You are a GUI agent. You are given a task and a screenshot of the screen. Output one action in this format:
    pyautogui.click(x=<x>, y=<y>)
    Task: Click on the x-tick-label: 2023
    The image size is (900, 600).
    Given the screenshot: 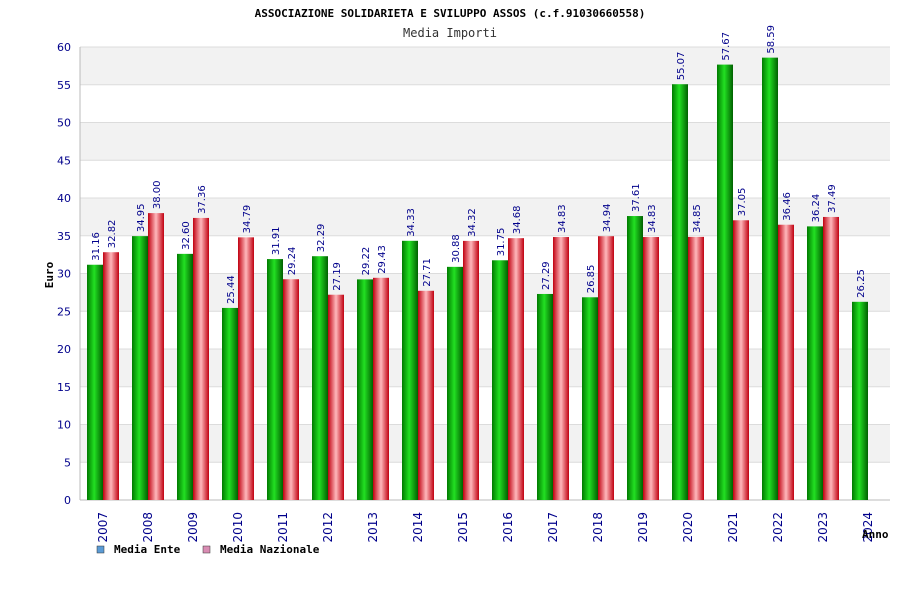 What is the action you would take?
    pyautogui.click(x=823, y=527)
    